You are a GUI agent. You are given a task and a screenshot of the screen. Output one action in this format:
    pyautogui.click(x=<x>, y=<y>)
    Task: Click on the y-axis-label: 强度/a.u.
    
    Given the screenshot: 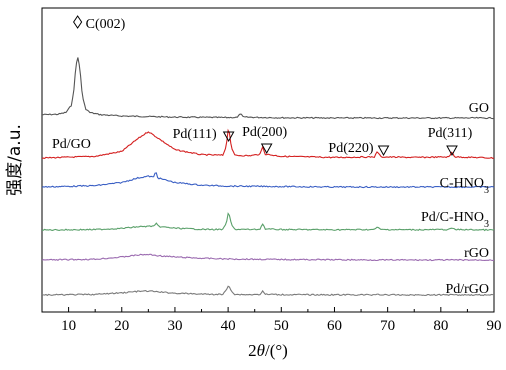 What is the action you would take?
    pyautogui.click(x=15, y=160)
    